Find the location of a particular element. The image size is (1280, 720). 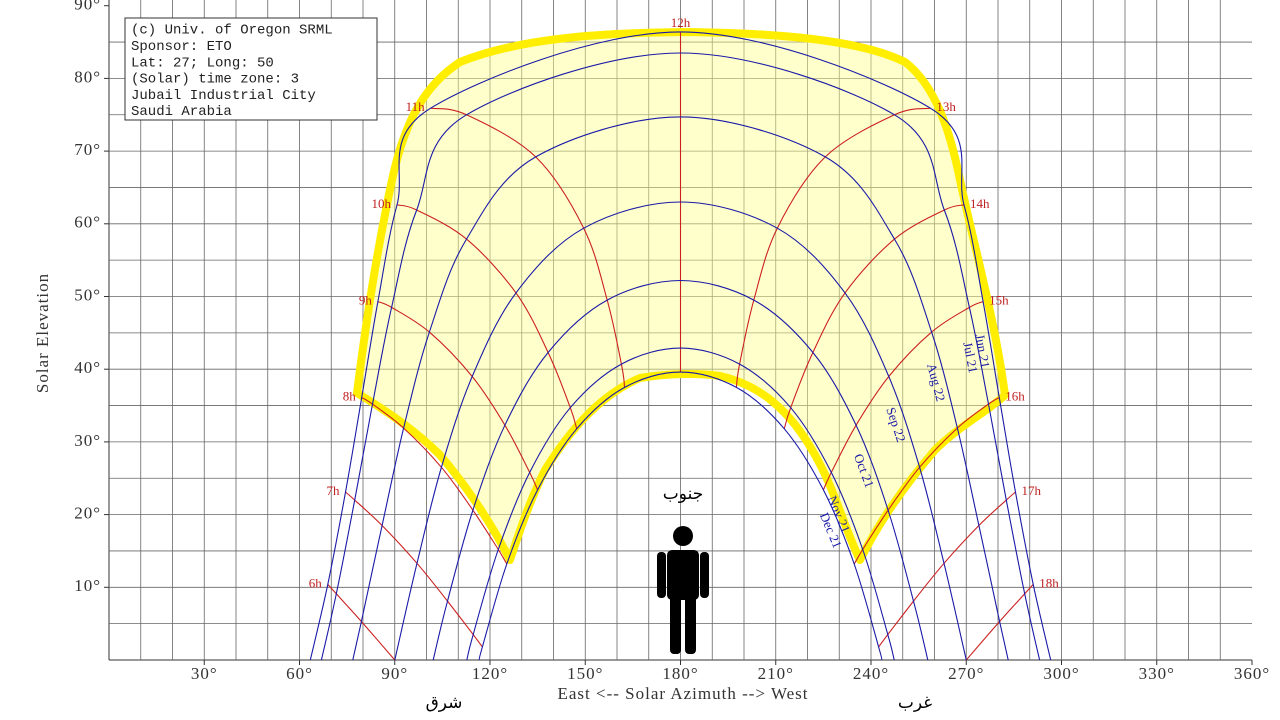

x-tick-label: 60° is located at coordinates (299, 673).